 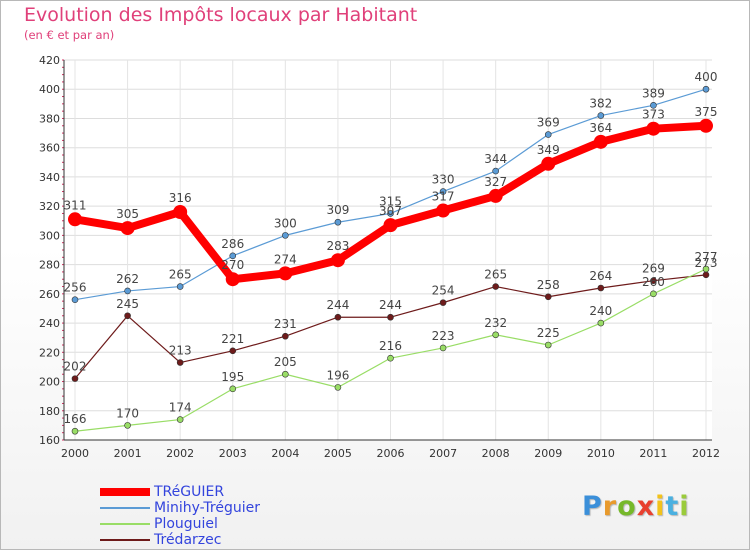 What do you see at coordinates (653, 93) in the screenshot?
I see `data-label-minihy-treguier: 389` at bounding box center [653, 93].